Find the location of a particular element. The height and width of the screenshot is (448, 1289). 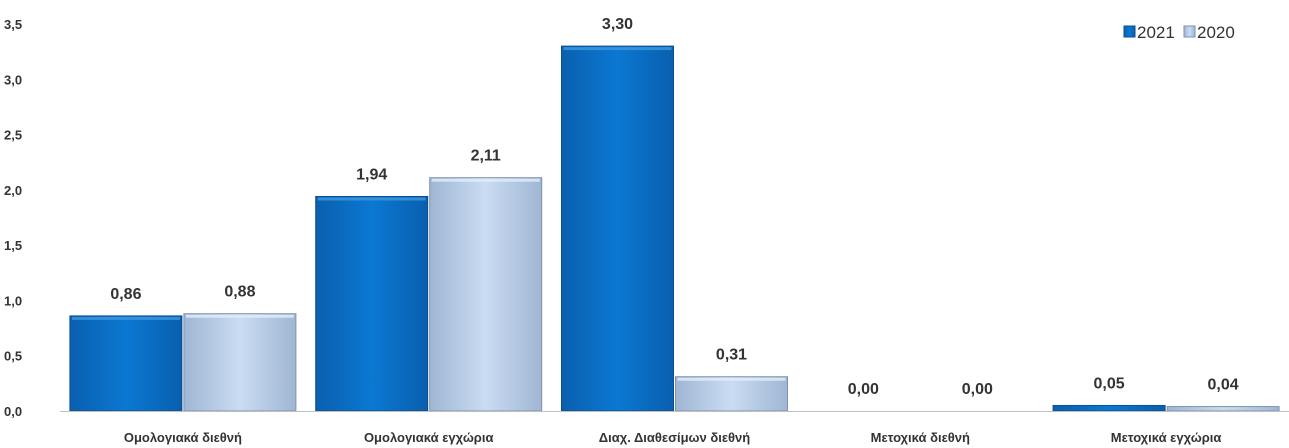

y-tick-label: 0,5 is located at coordinates (13, 356).